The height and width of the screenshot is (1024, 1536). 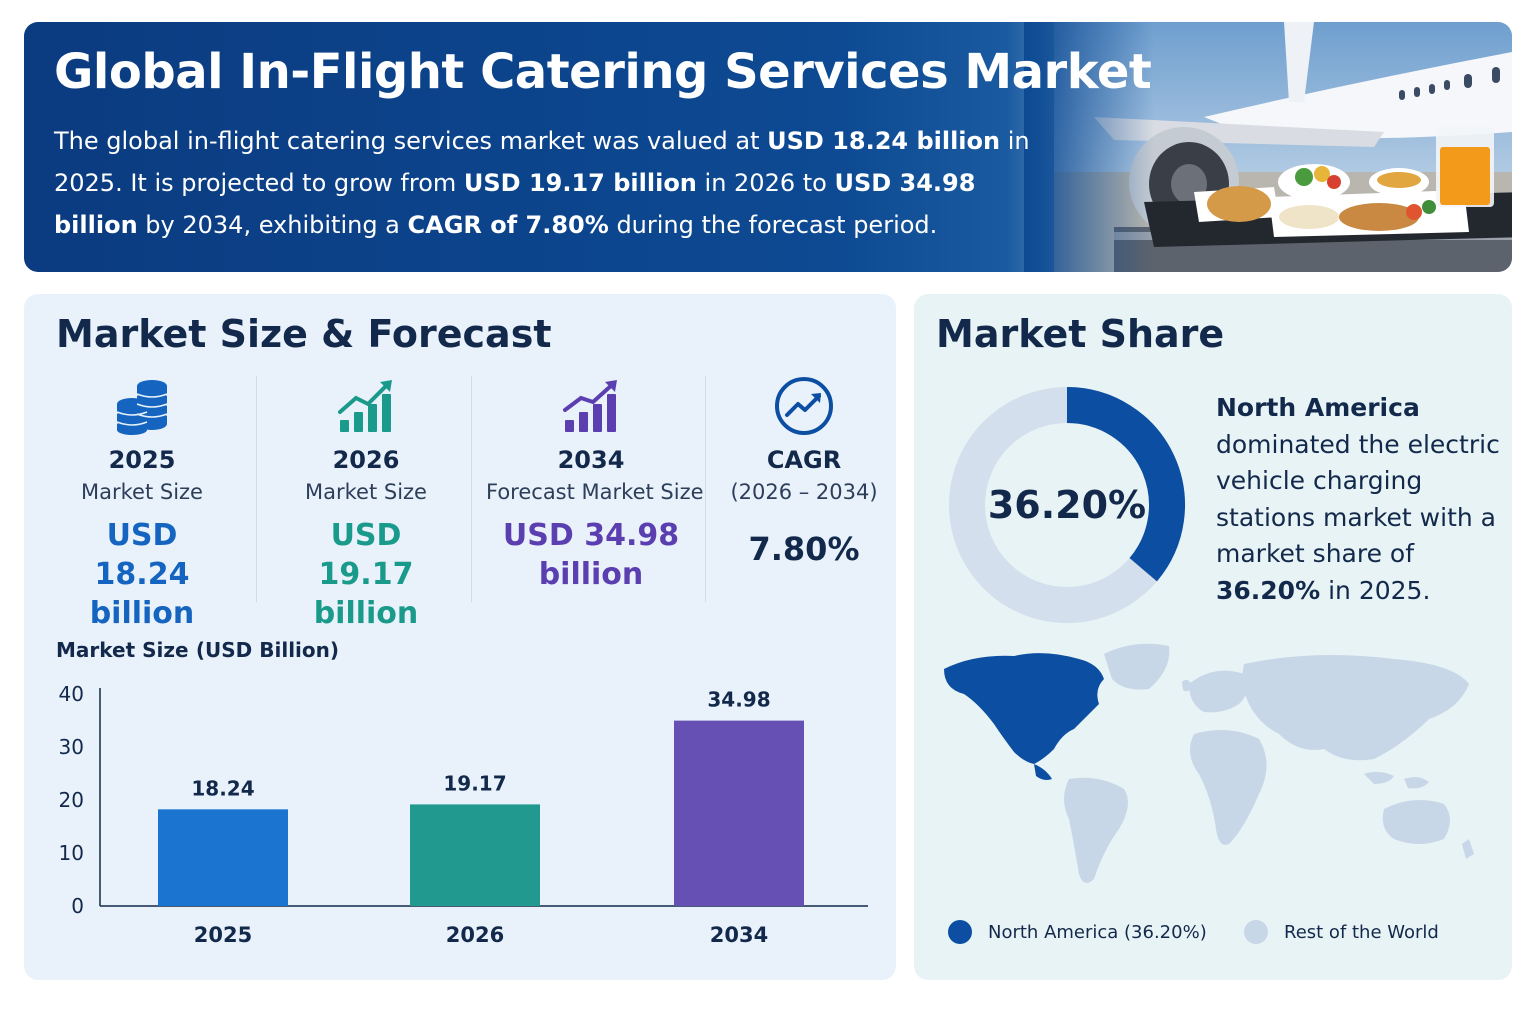 I want to click on airplane-meal-photo, so click(x=1283, y=147).